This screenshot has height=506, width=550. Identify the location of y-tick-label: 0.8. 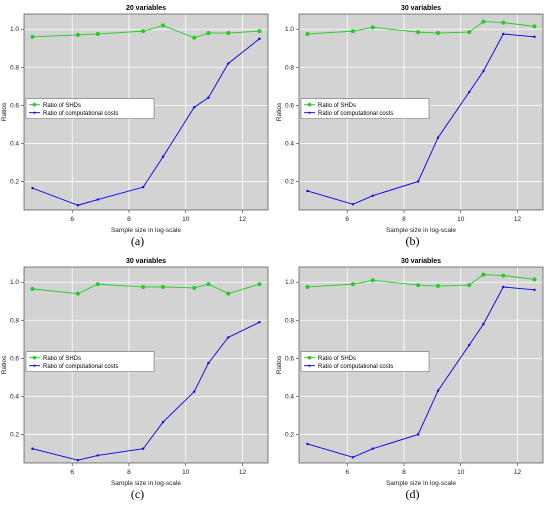
(14, 67).